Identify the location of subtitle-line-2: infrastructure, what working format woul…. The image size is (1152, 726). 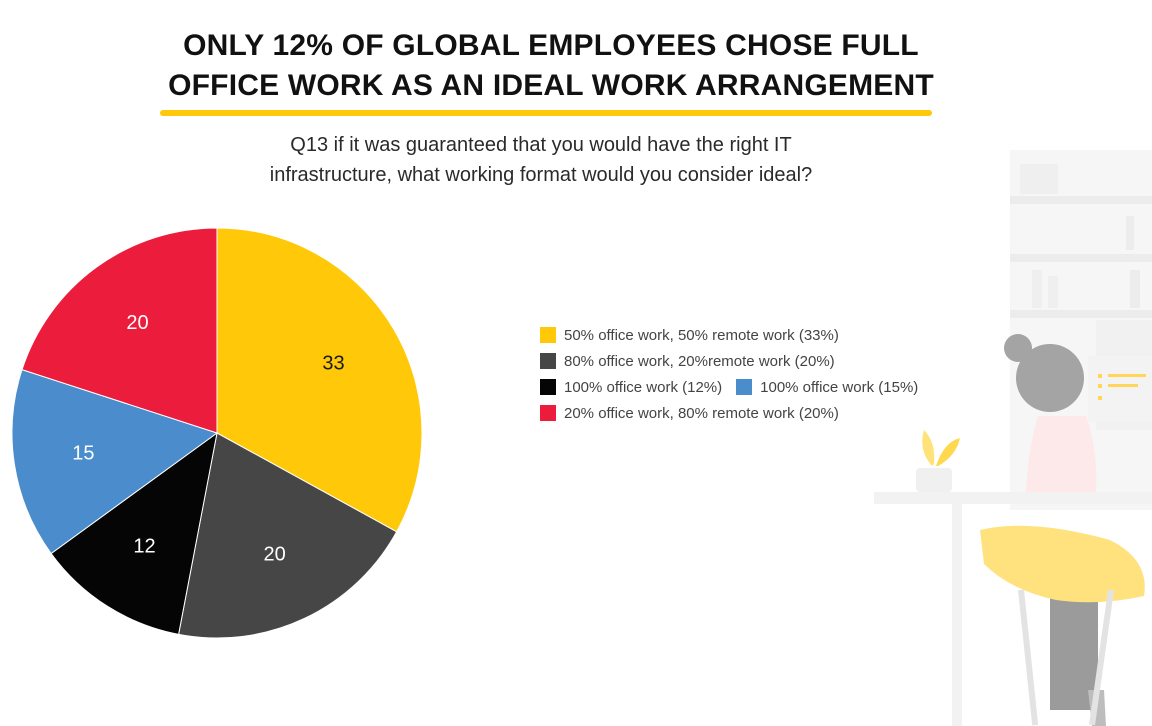
(541, 175).